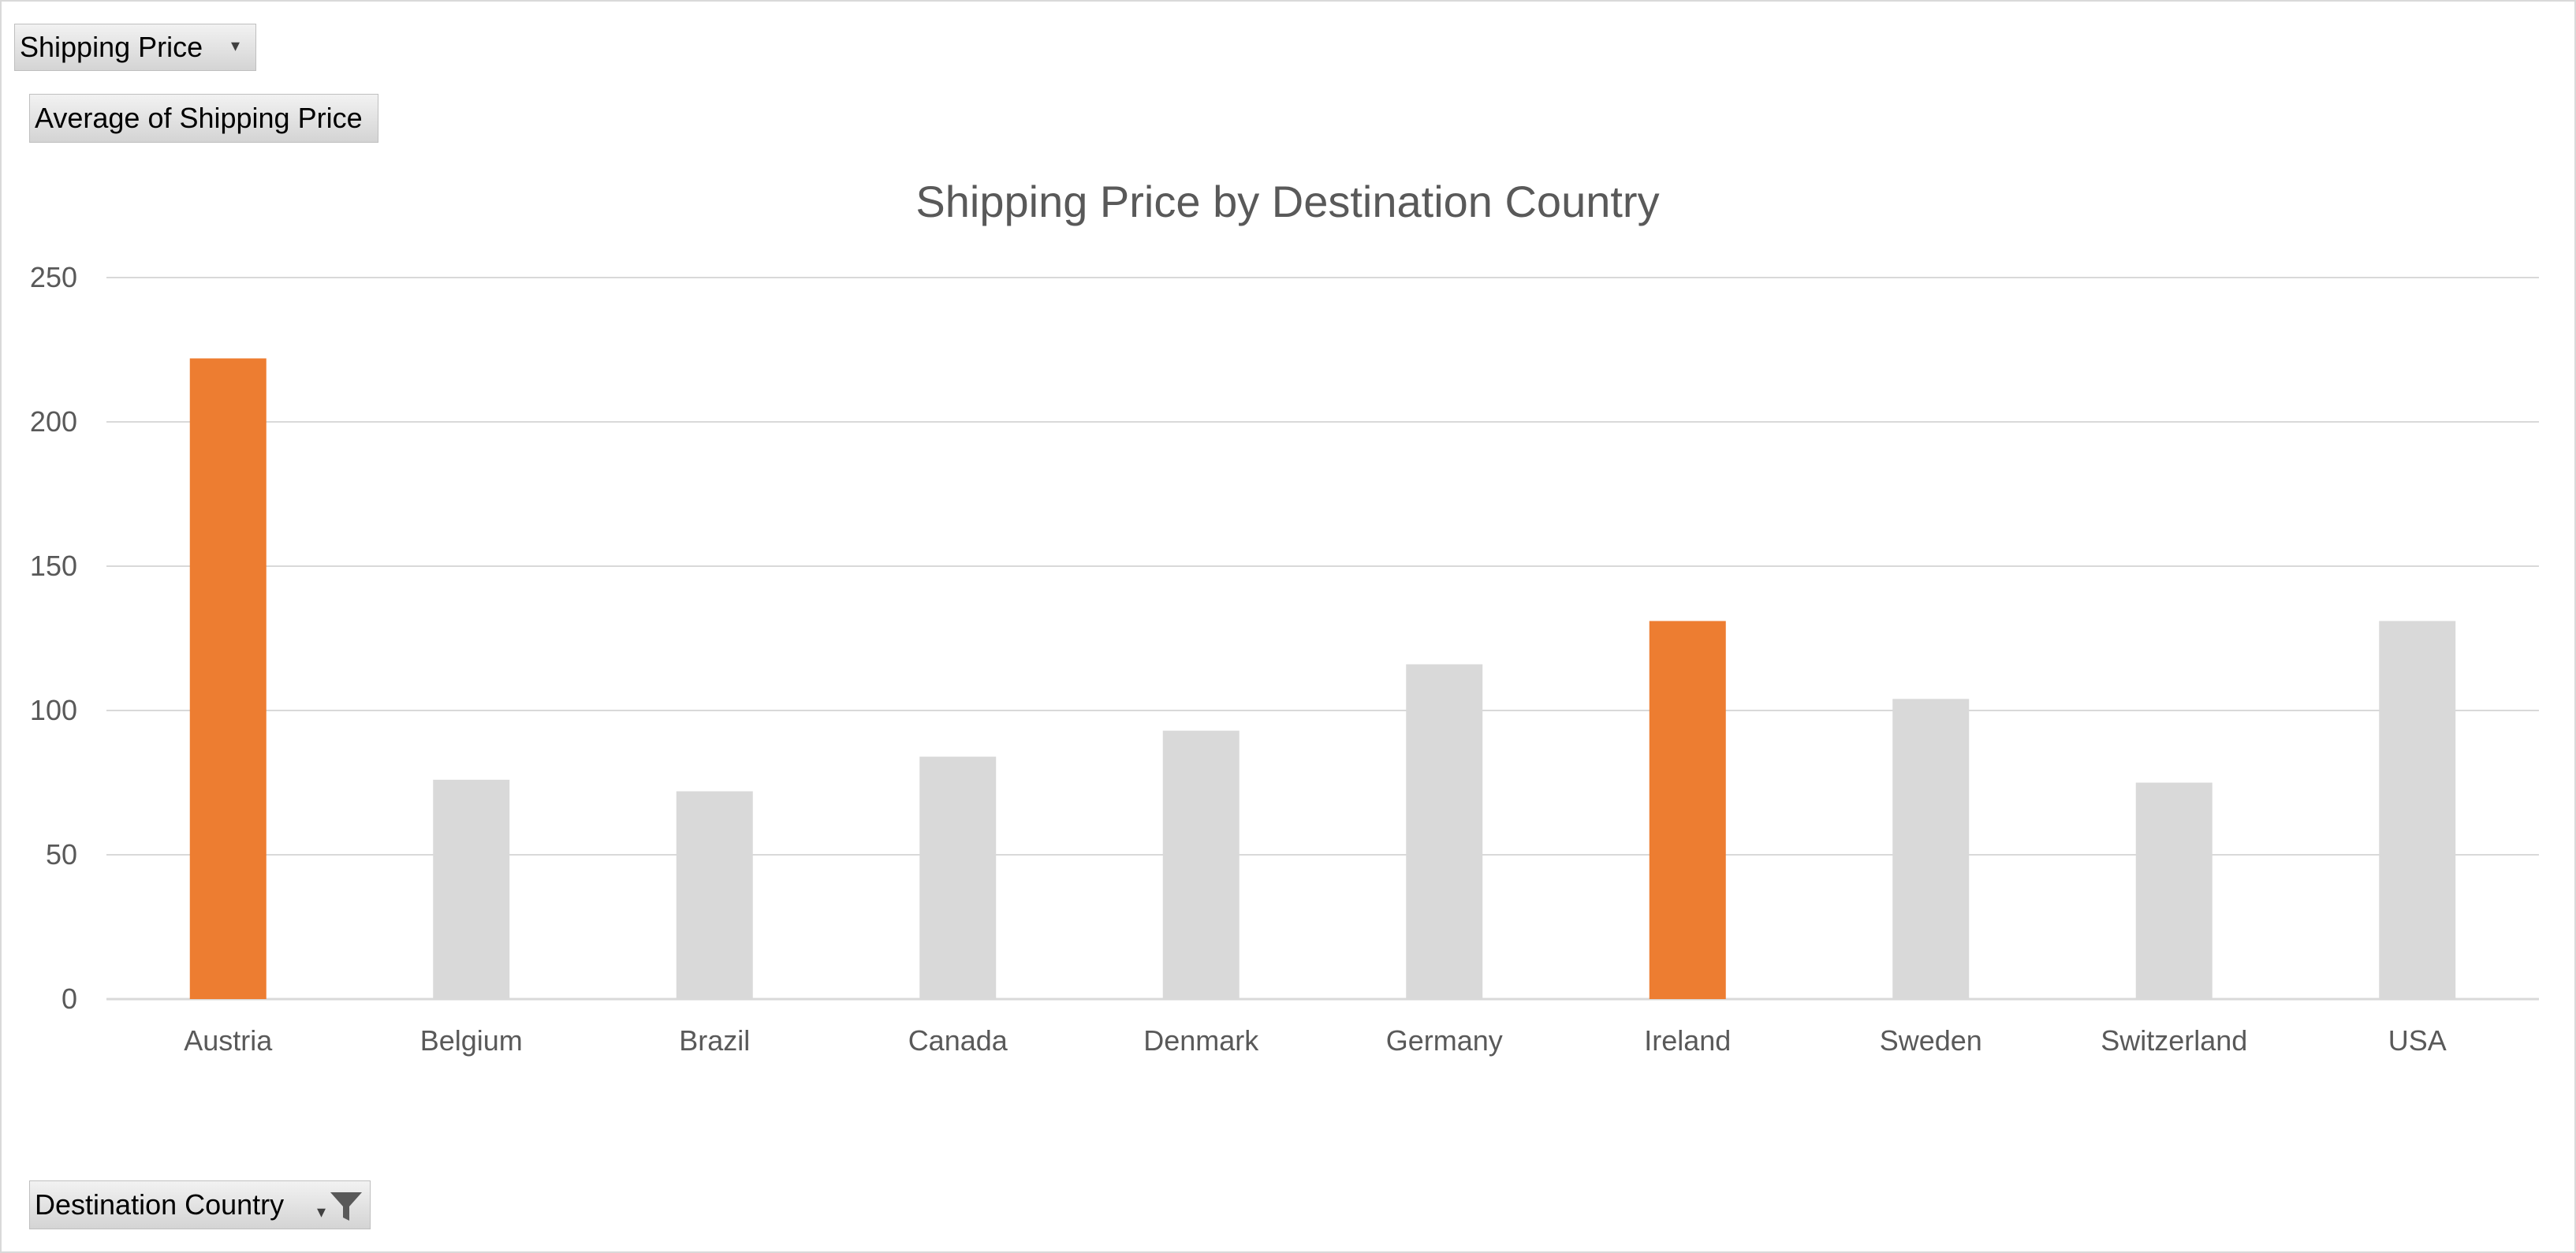 This screenshot has width=2576, height=1253. I want to click on bar-usa, so click(2417, 810).